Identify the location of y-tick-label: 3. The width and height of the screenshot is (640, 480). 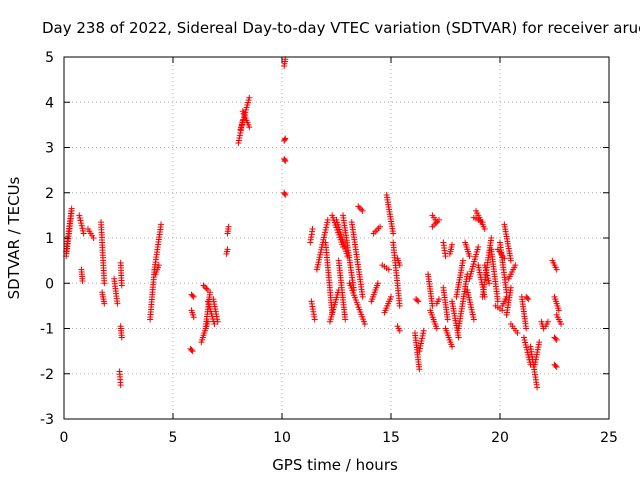
(49, 149).